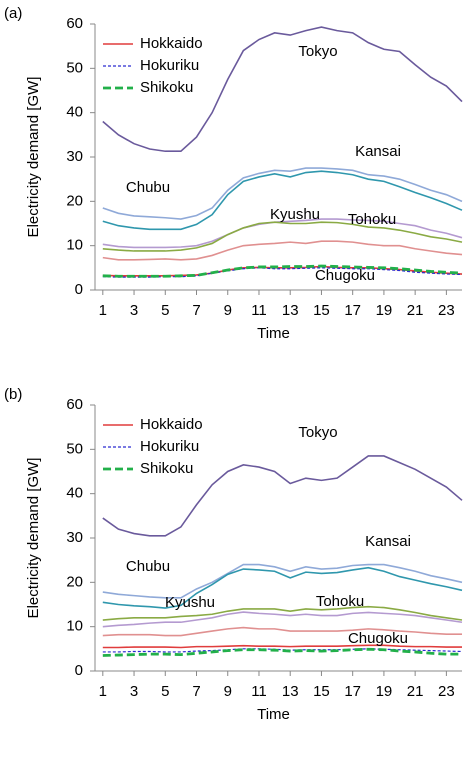  I want to click on panel-label: (a), so click(13, 13).